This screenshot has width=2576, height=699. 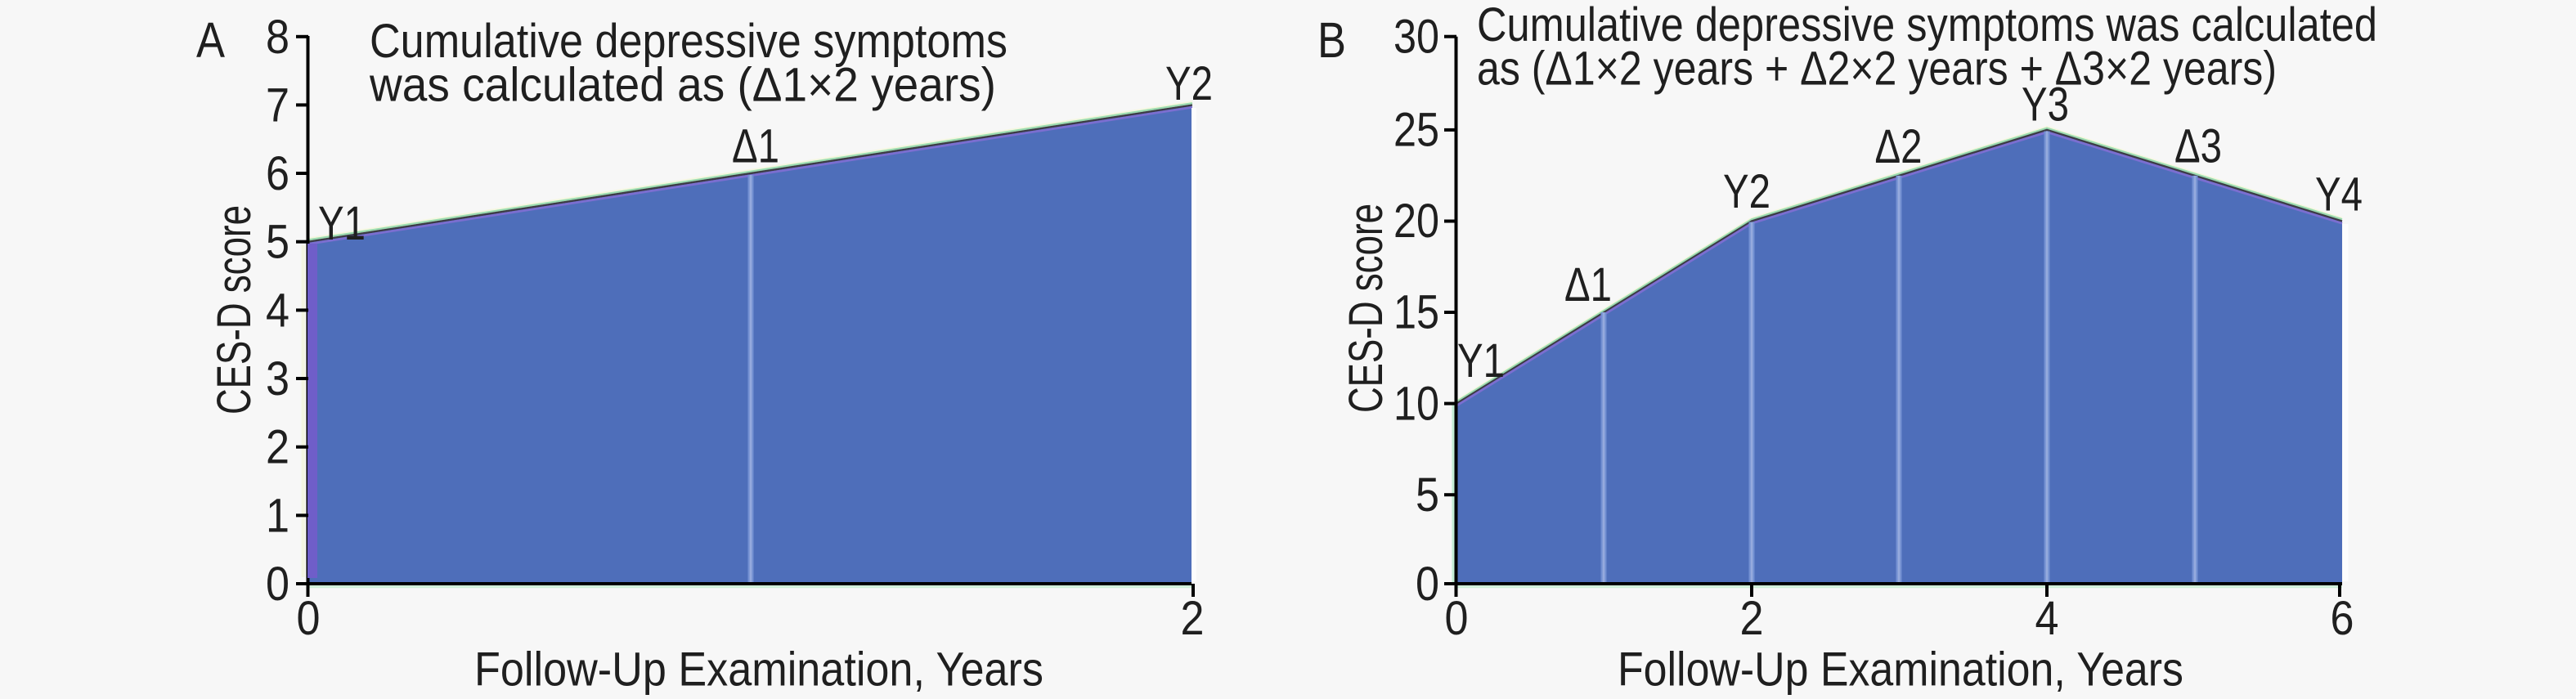 I want to click on svg-text: 10, so click(x=1416, y=403).